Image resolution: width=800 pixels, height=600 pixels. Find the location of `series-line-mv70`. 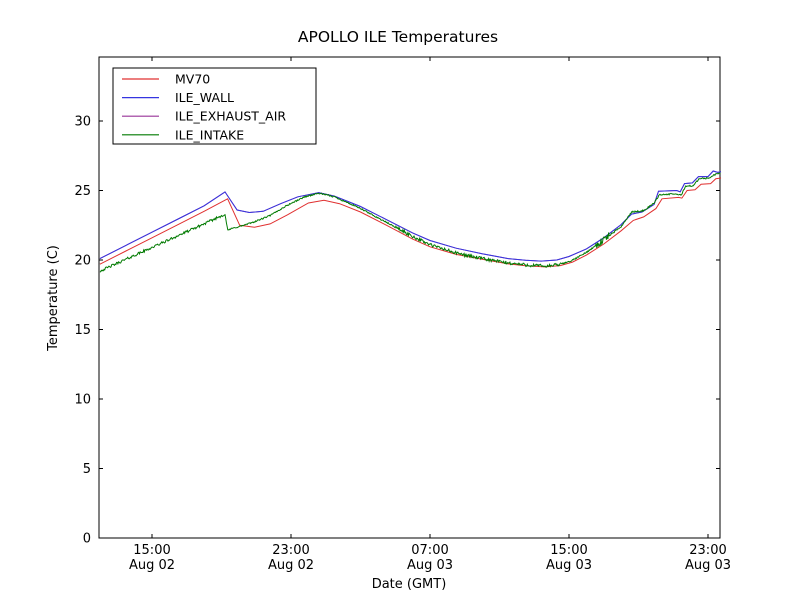

series-line-mv70 is located at coordinates (410, 222).